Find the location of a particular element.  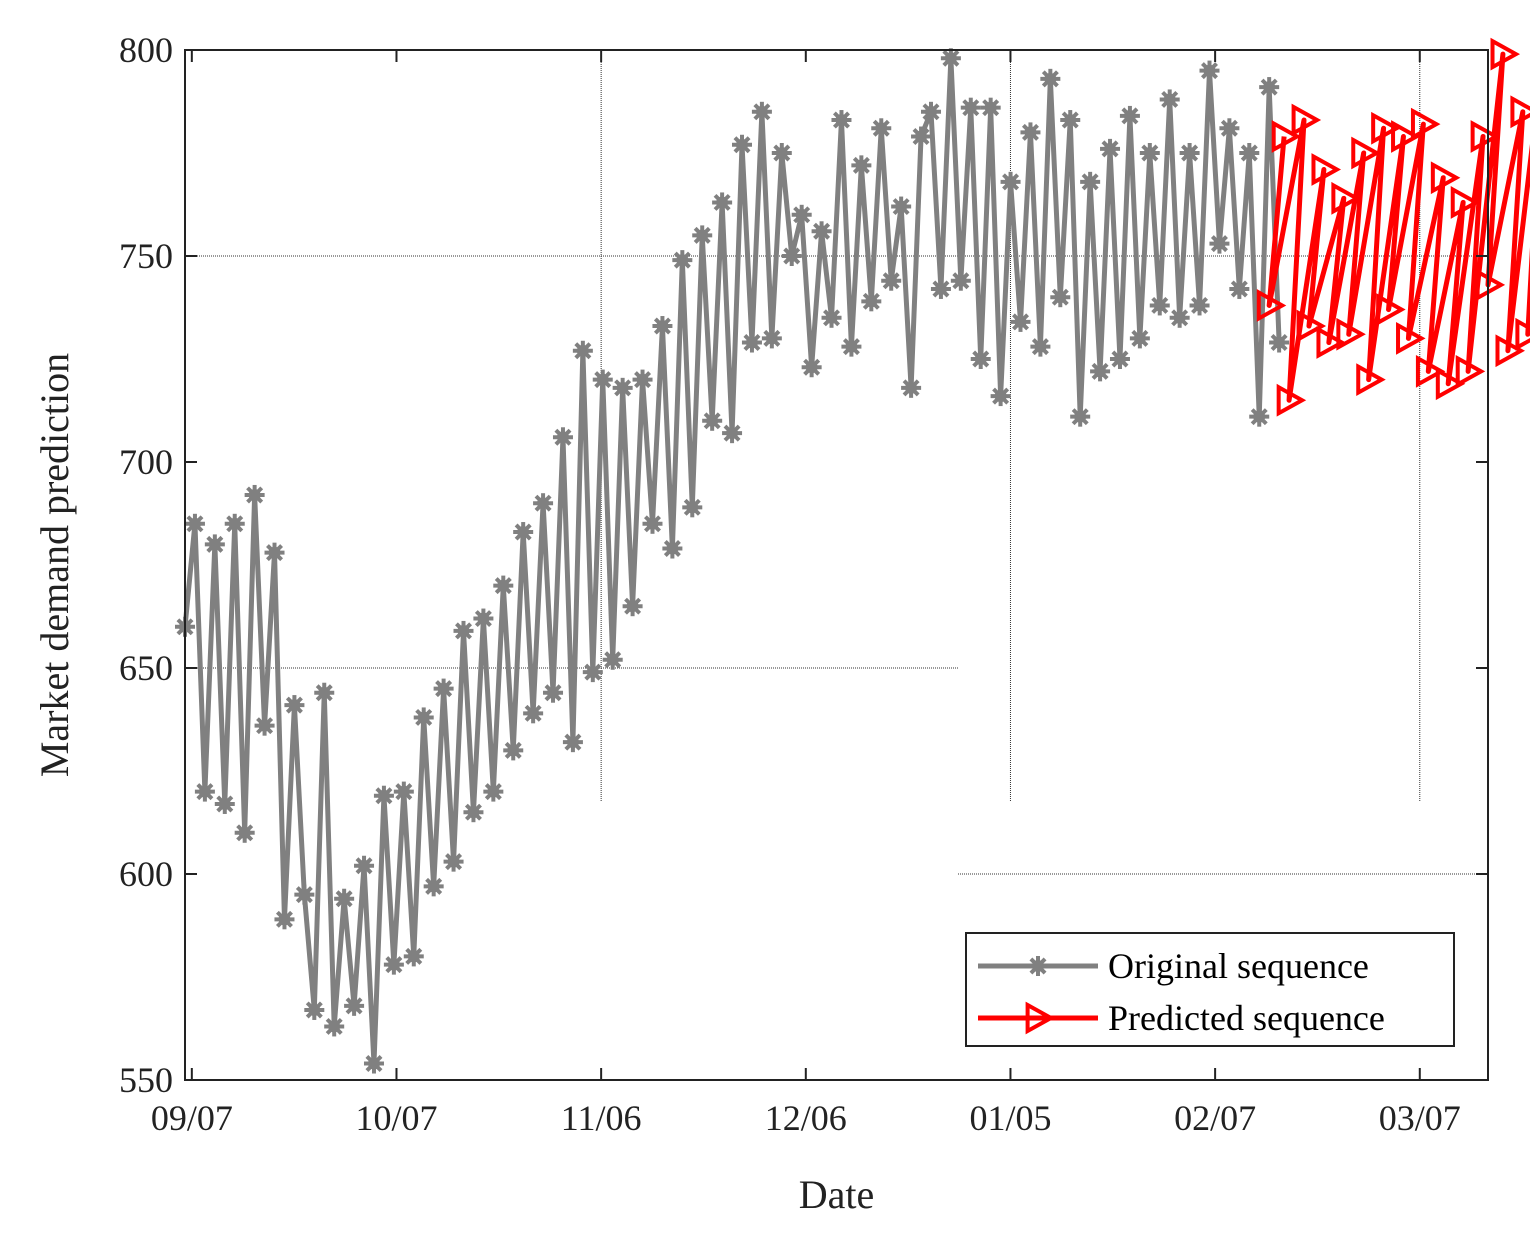

x-axis-title: Date is located at coordinates (837, 1194).